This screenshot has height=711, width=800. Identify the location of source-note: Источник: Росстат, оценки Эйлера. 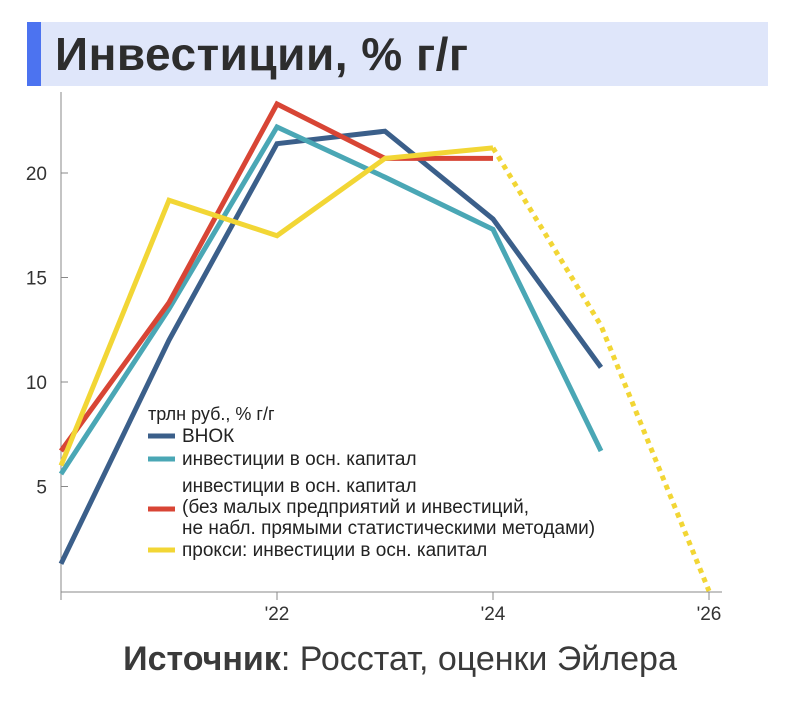
(400, 659).